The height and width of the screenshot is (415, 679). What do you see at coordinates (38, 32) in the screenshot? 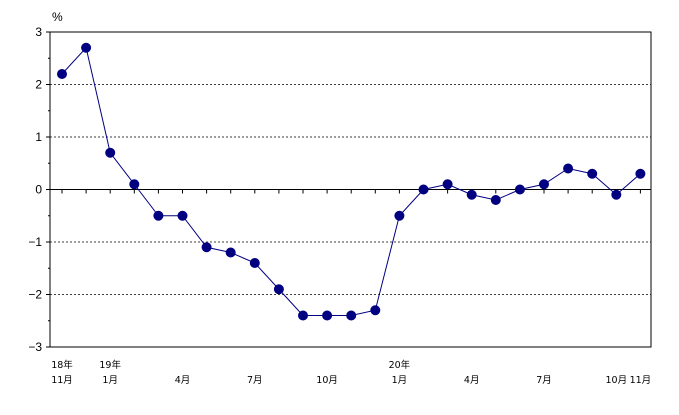
I see `y-tick-label: 3` at bounding box center [38, 32].